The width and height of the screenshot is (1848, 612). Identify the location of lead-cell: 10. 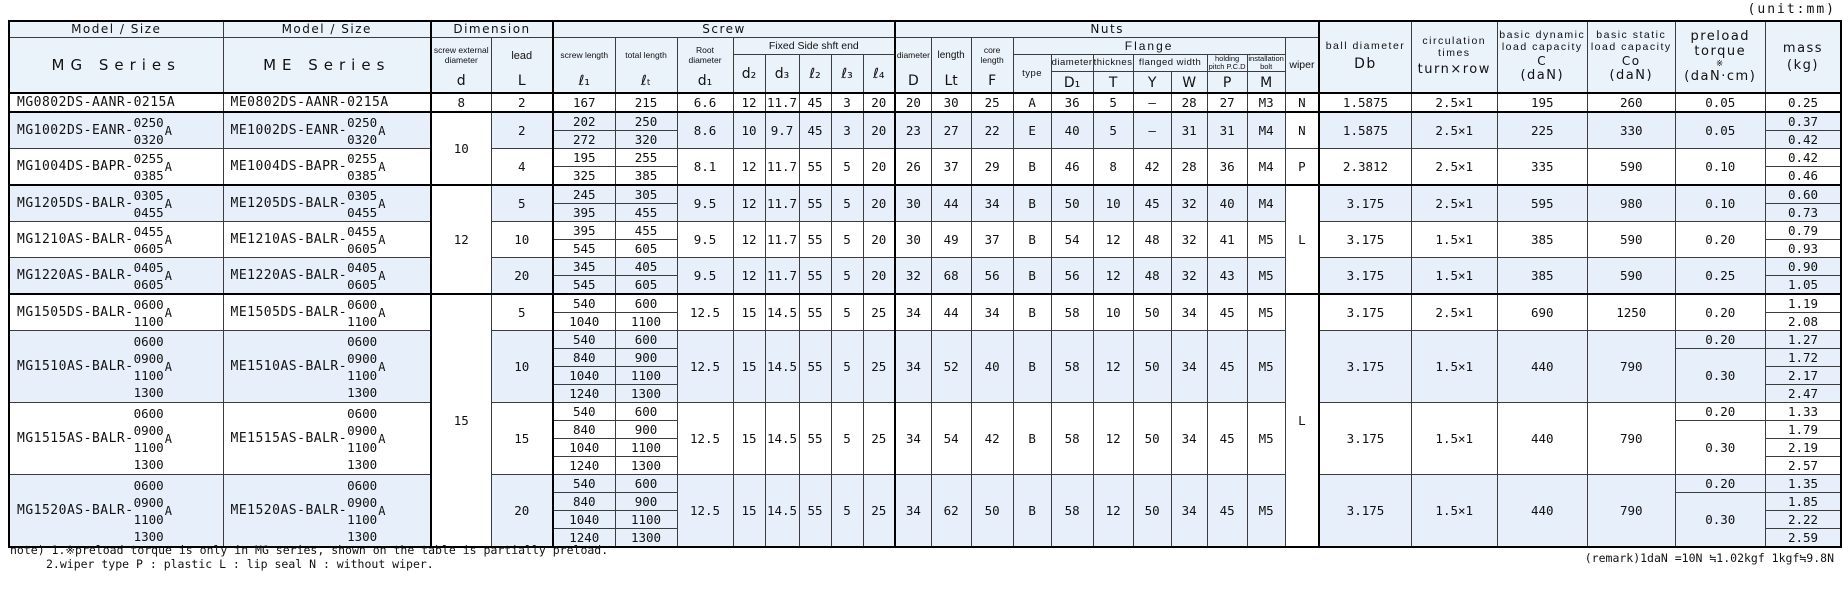
(522, 366).